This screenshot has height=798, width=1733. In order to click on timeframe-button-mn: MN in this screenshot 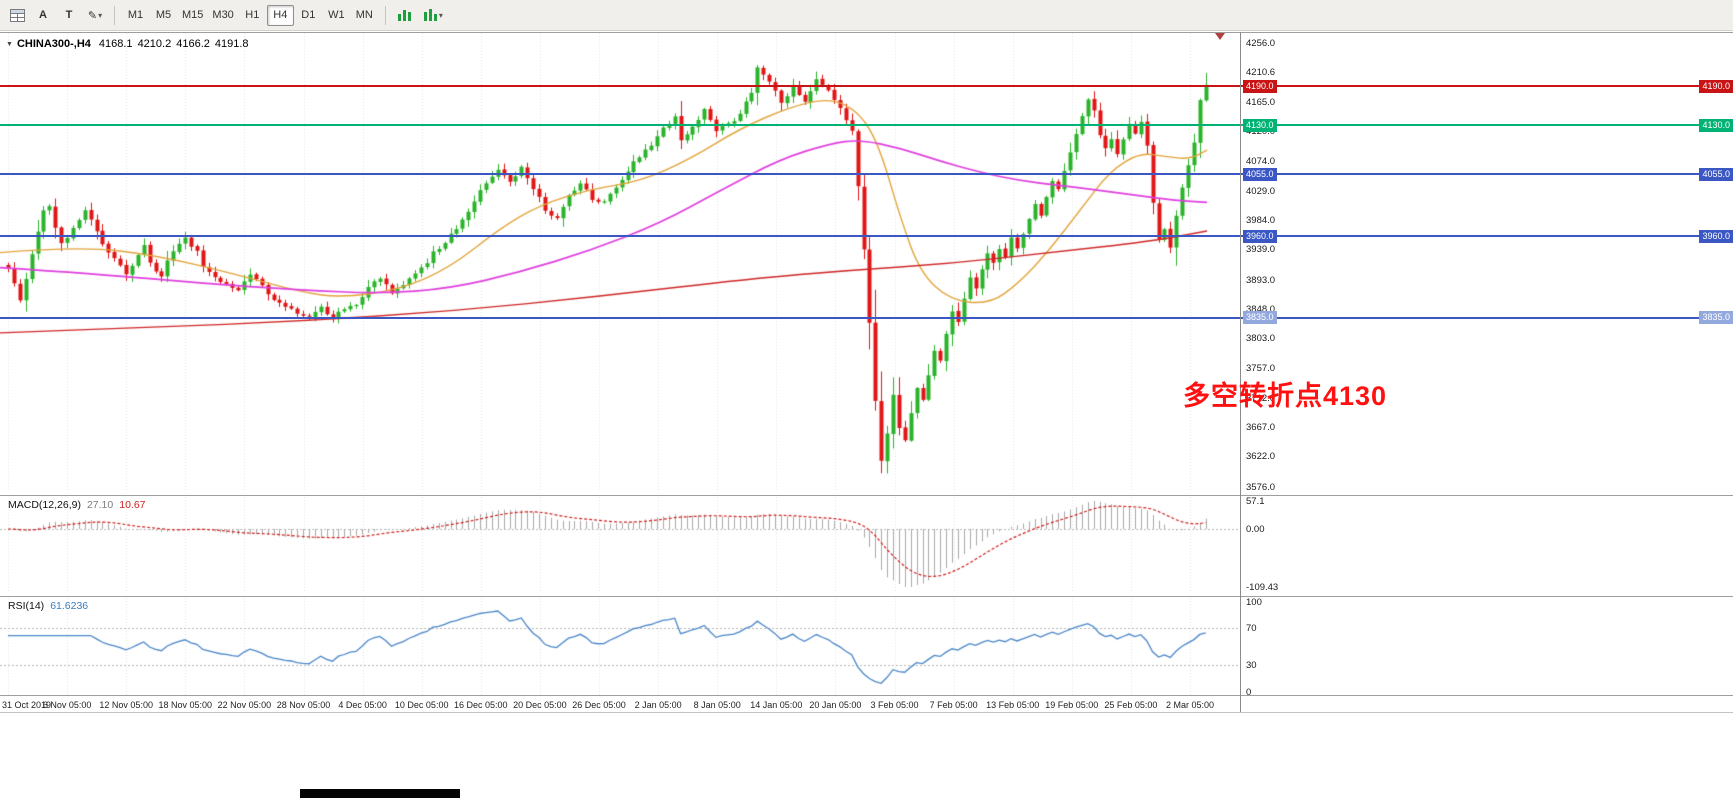, I will do `click(364, 15)`.